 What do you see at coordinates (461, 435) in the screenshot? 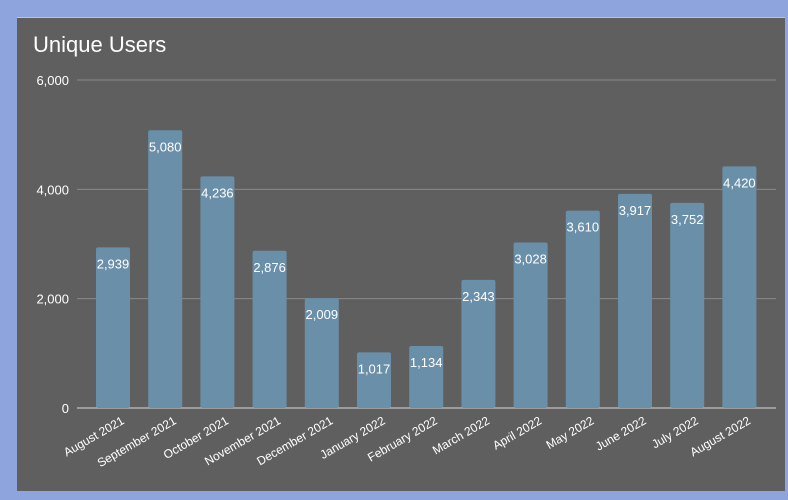
I see `x-tick-label: March 2022` at bounding box center [461, 435].